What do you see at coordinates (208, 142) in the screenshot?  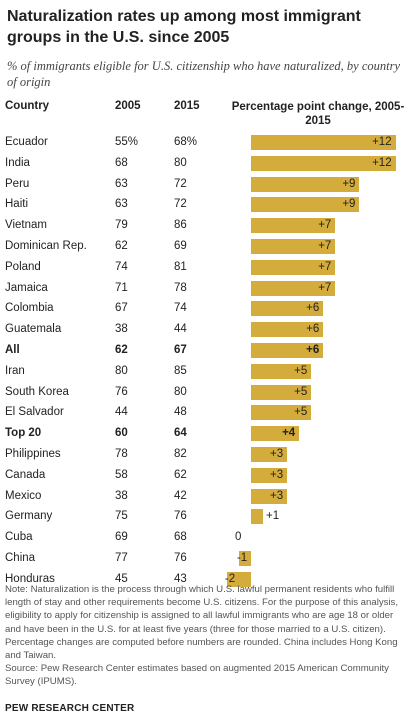 I see `table-row: Ecuador 55% 68% +12` at bounding box center [208, 142].